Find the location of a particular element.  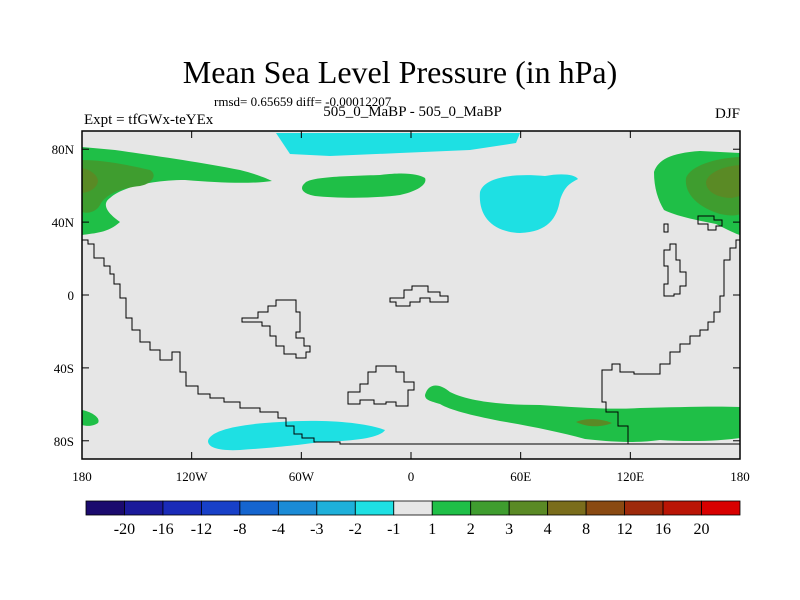

colorbar-label: 20 is located at coordinates (702, 529).